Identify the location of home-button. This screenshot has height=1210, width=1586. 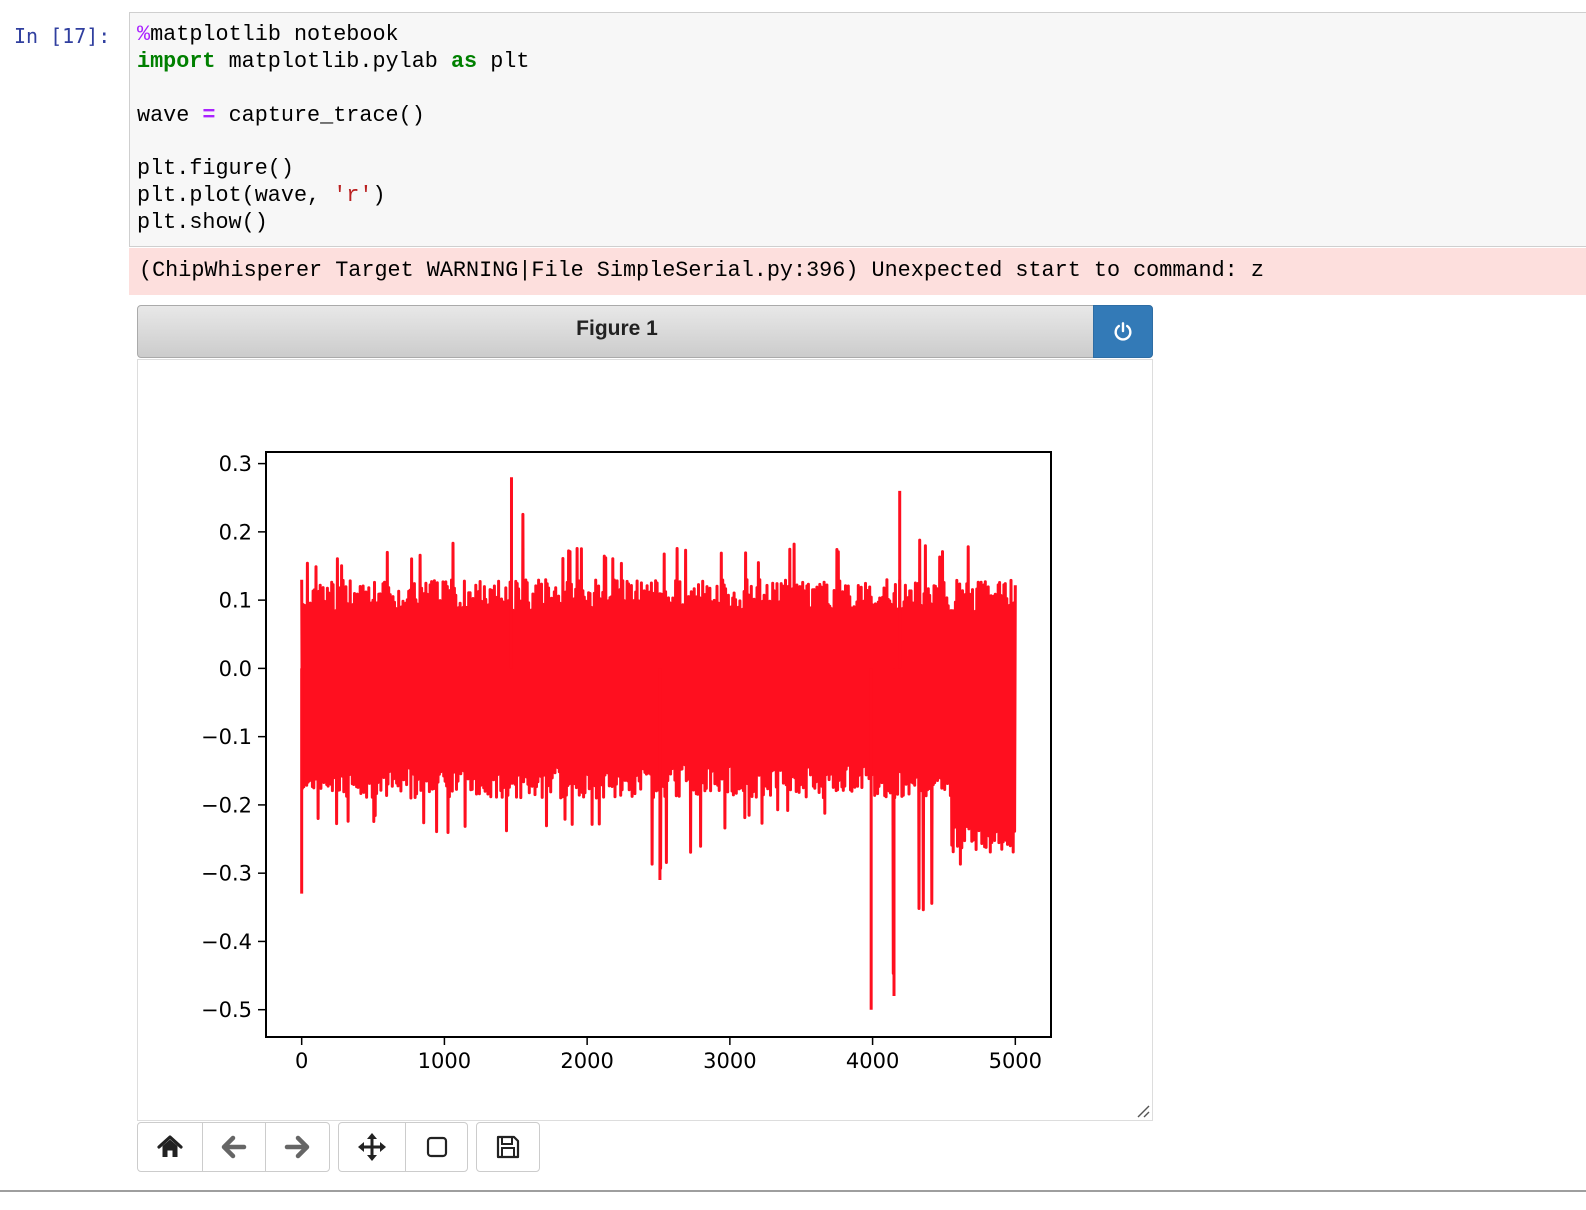
(171, 1147).